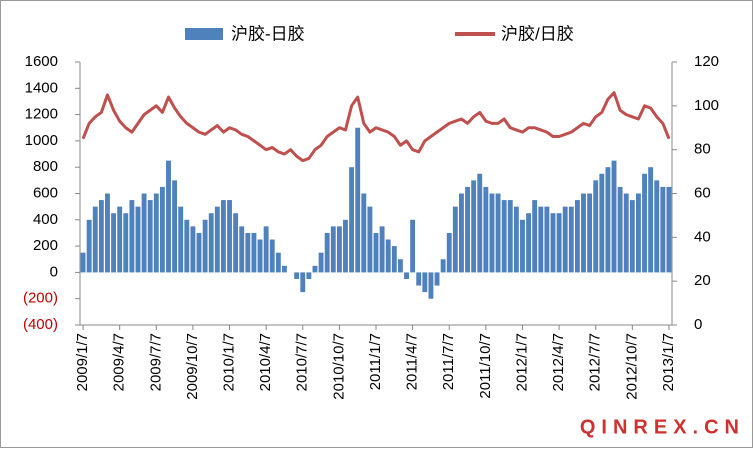 The image size is (753, 453). What do you see at coordinates (45, 219) in the screenshot?
I see `y-tick-label: 400` at bounding box center [45, 219].